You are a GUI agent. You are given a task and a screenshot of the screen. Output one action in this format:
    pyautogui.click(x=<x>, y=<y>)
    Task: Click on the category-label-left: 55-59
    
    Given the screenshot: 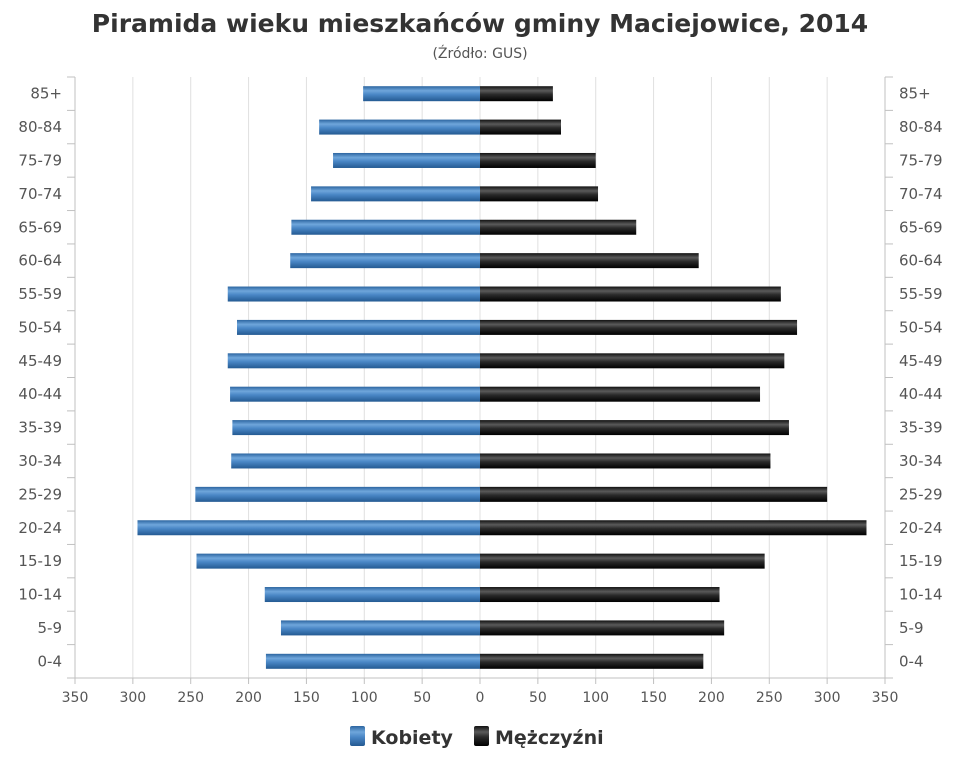 What is the action you would take?
    pyautogui.click(x=40, y=294)
    